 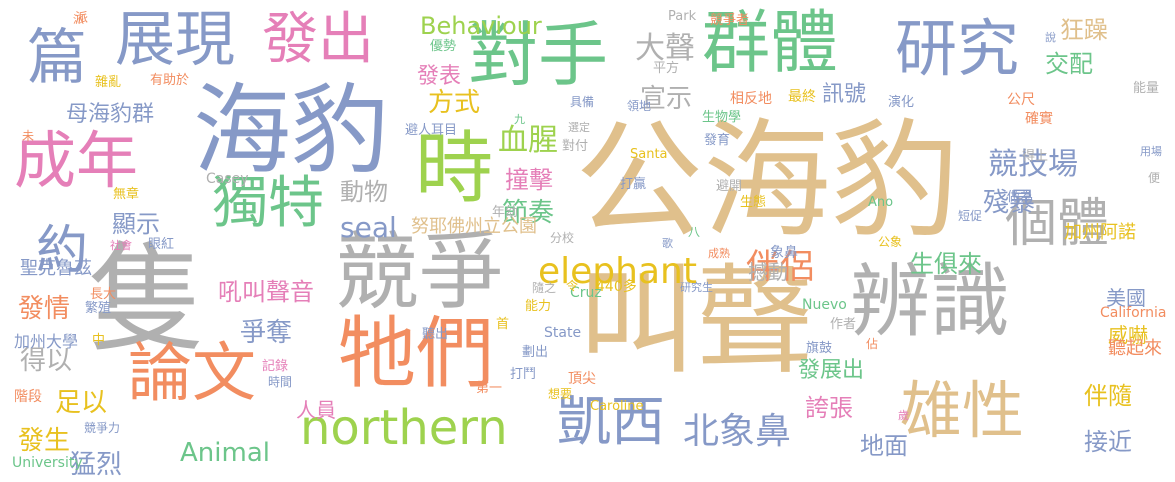 What do you see at coordinates (1128, 335) in the screenshot?
I see `cloud-word: 威嚇` at bounding box center [1128, 335].